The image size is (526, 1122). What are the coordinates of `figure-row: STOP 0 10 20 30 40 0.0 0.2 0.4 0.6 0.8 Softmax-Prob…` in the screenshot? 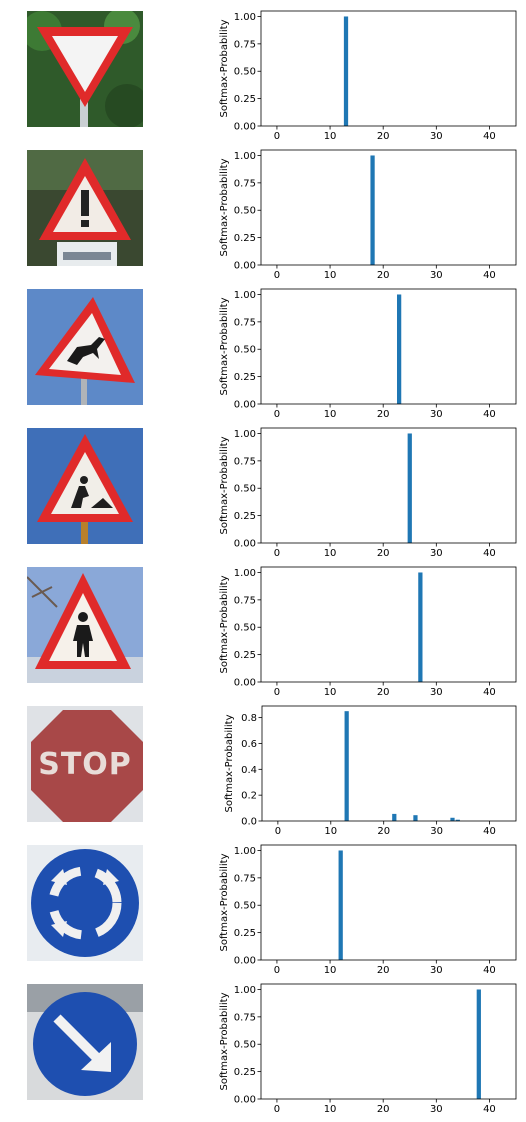 It's located at (263, 764).